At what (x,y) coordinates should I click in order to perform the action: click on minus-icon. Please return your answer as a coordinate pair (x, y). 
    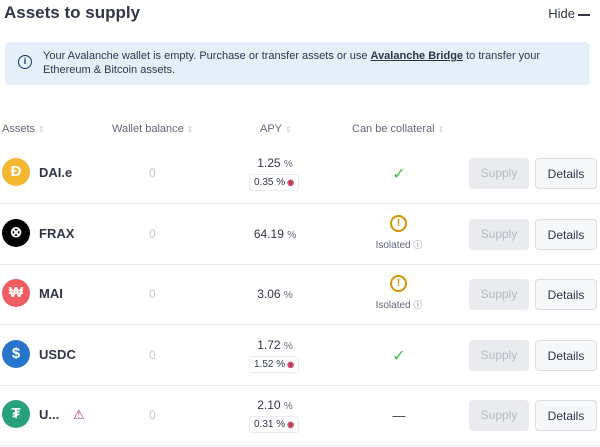
    Looking at the image, I should click on (584, 14).